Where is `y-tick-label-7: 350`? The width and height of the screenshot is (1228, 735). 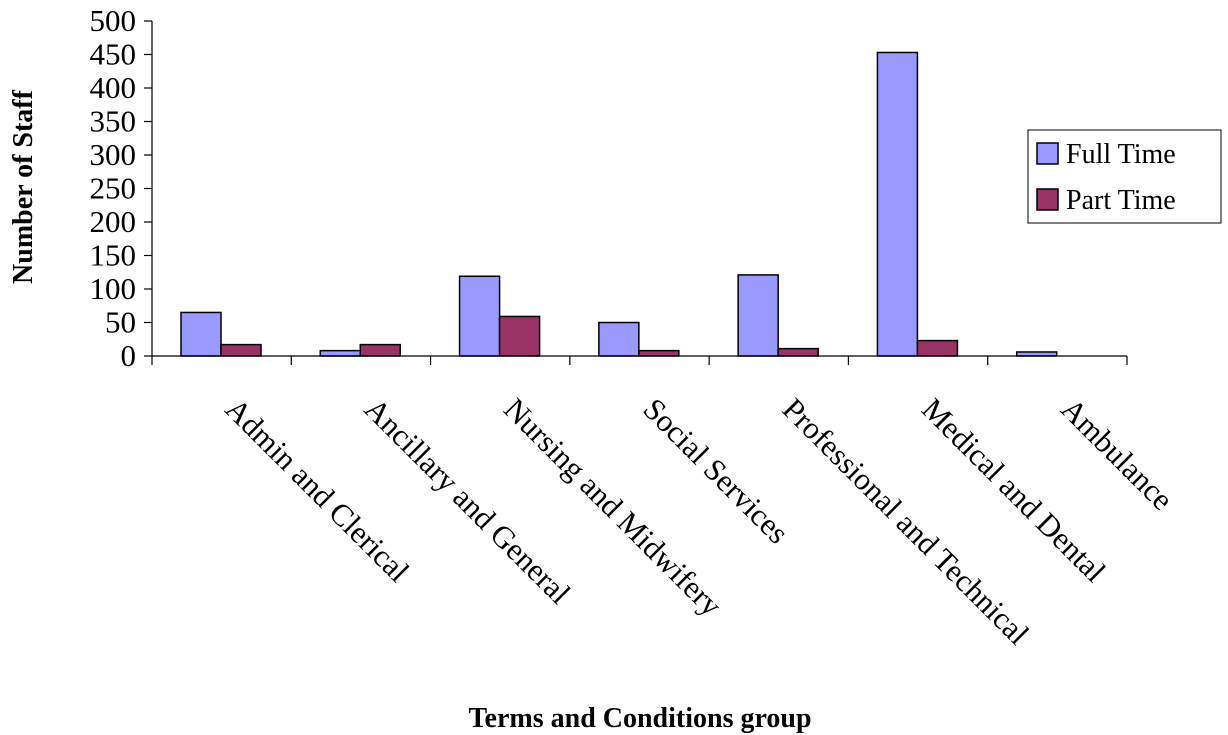 y-tick-label-7: 350 is located at coordinates (113, 121).